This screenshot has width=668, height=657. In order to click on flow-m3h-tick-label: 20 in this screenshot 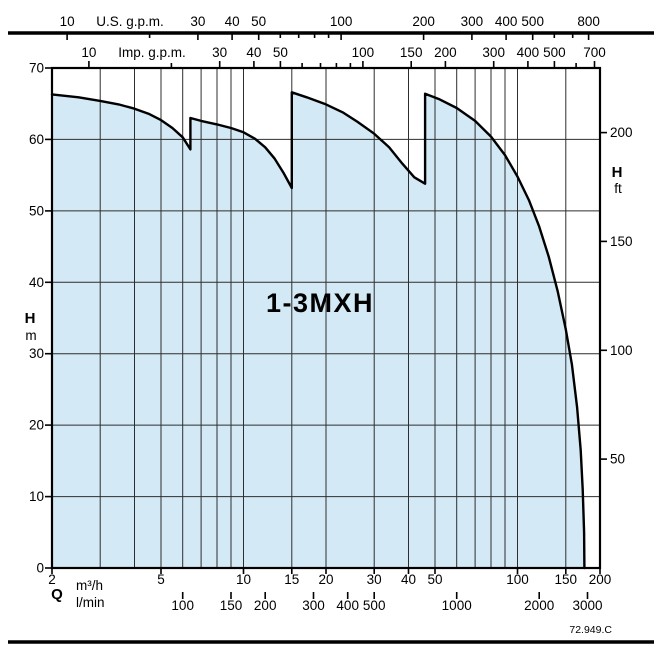, I will do `click(325, 579)`.